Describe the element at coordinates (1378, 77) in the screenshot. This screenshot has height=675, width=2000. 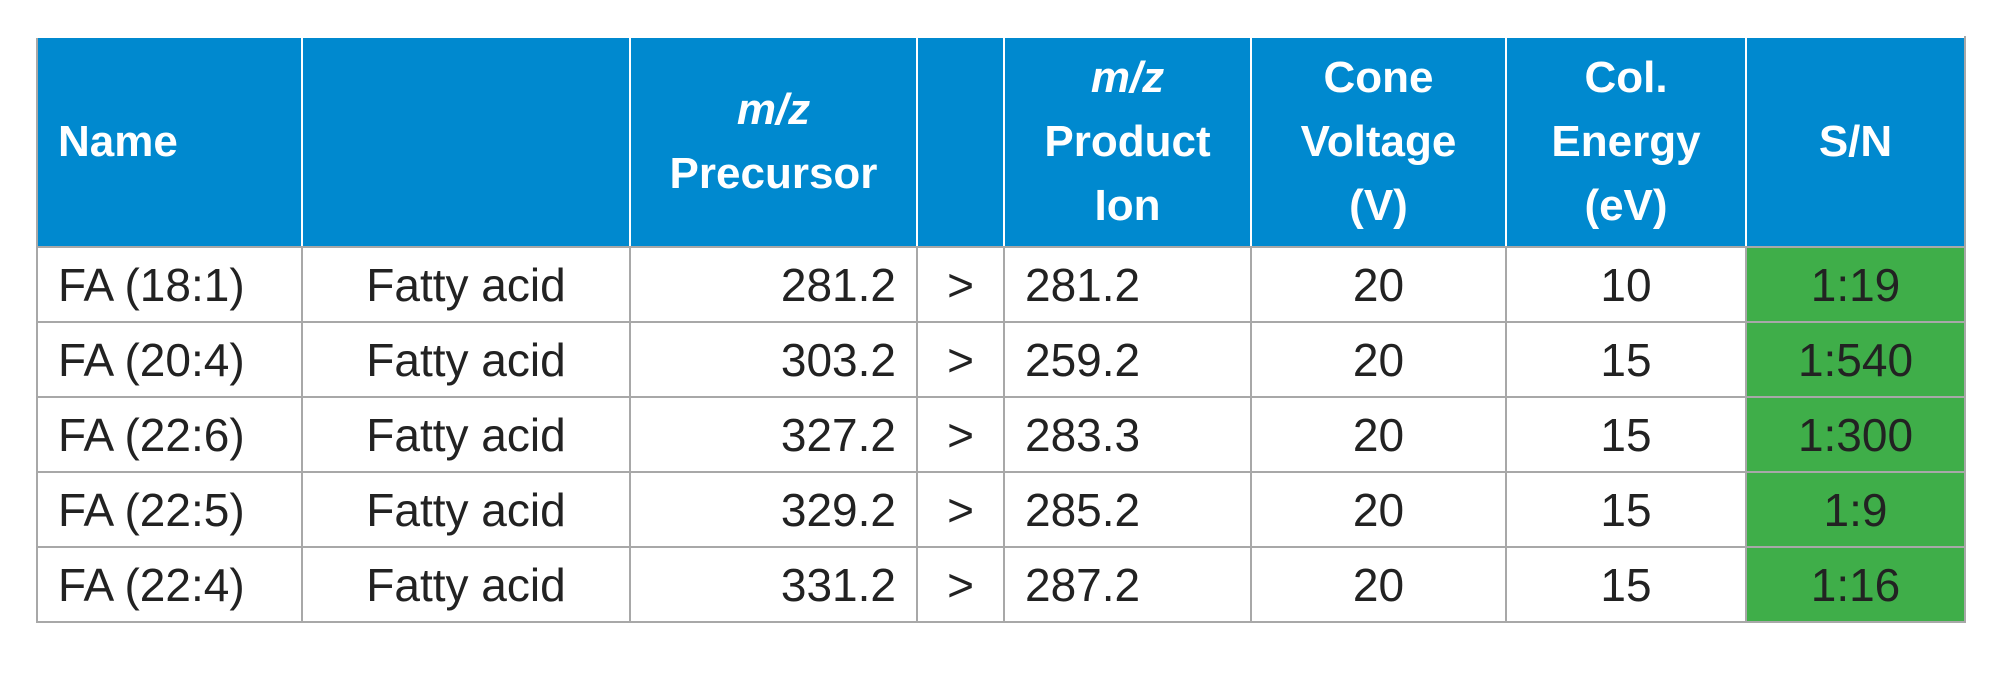
I see `header-text: Cone` at that location.